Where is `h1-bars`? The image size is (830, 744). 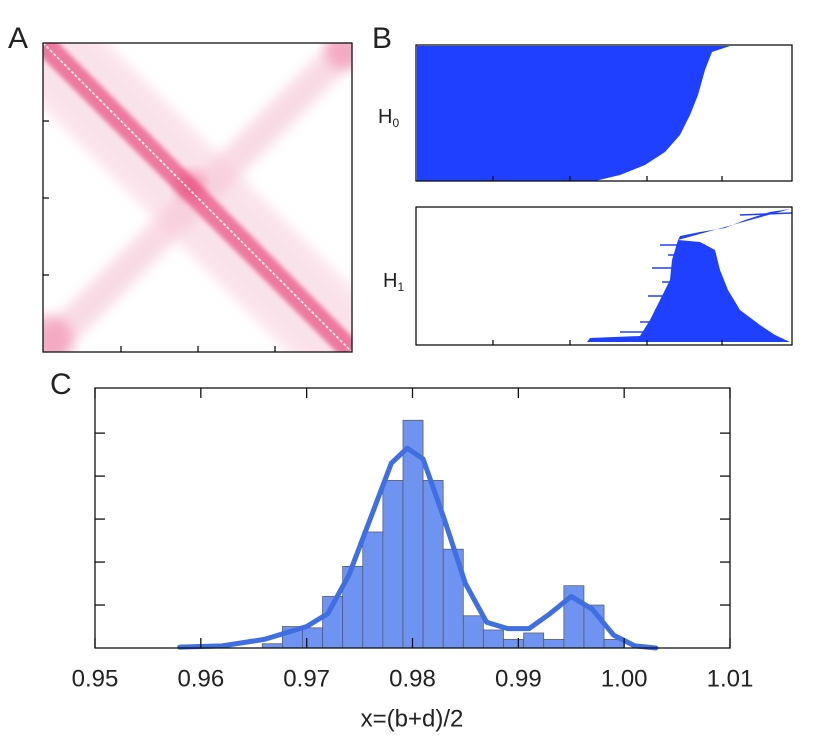
h1-bars is located at coordinates (688, 275).